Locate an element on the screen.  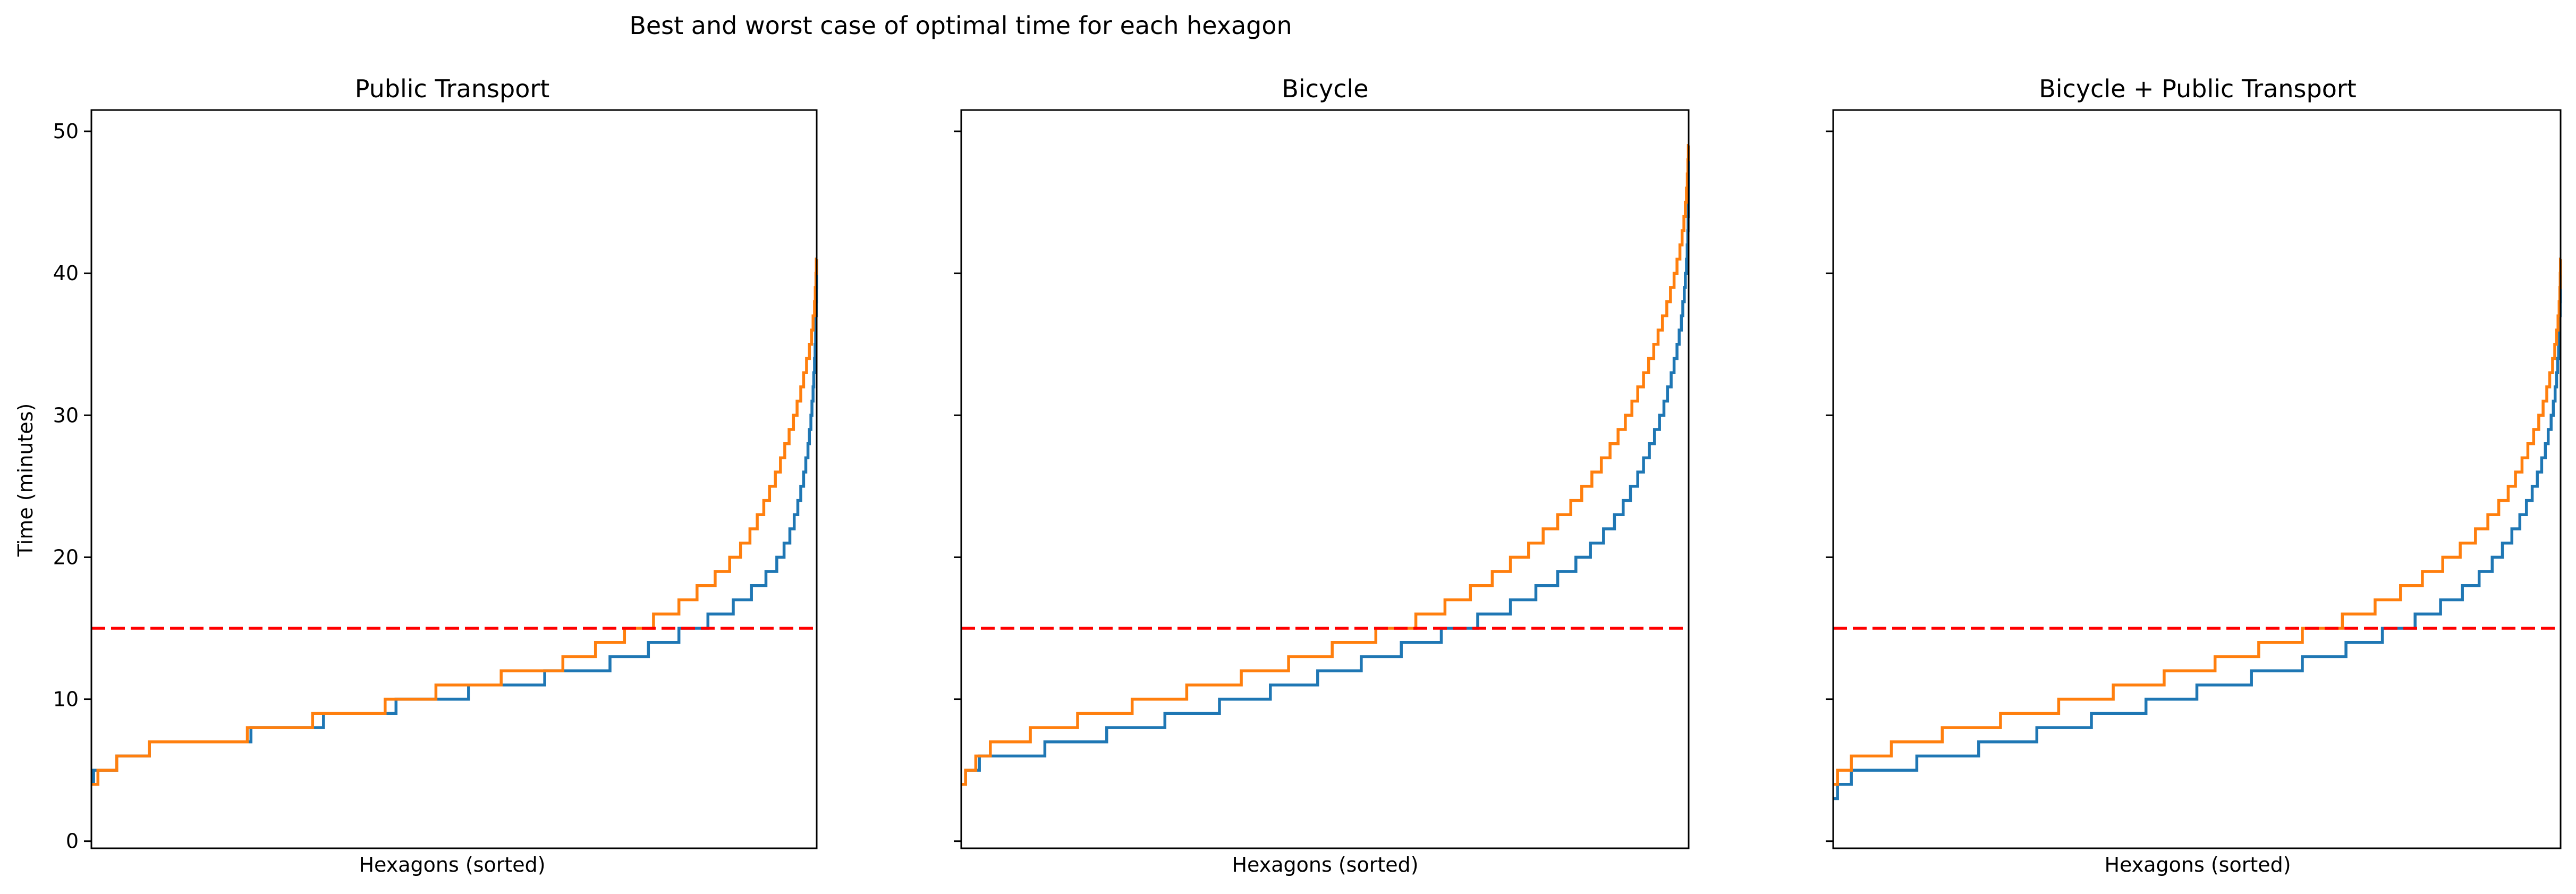
y-tick-label: 20 is located at coordinates (66, 557).